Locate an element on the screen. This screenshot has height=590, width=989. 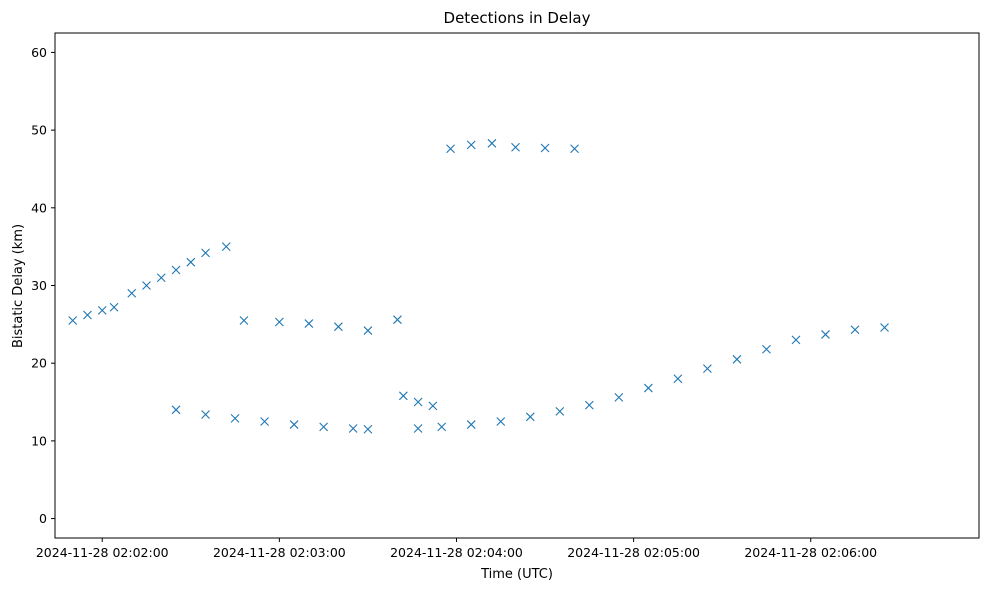
x-axis-label: Time (UTC) is located at coordinates (516, 574).